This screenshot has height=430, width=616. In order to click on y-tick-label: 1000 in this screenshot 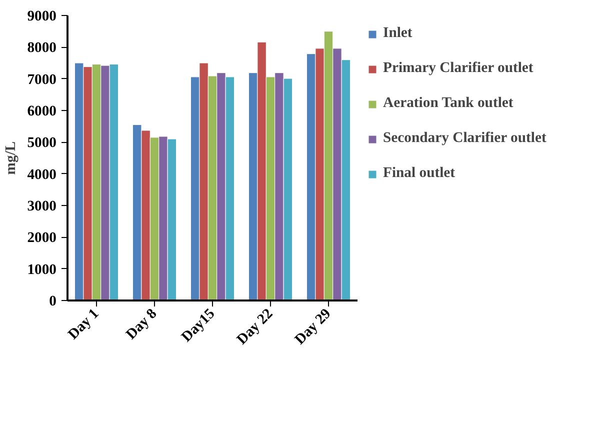, I will do `click(41, 270)`.